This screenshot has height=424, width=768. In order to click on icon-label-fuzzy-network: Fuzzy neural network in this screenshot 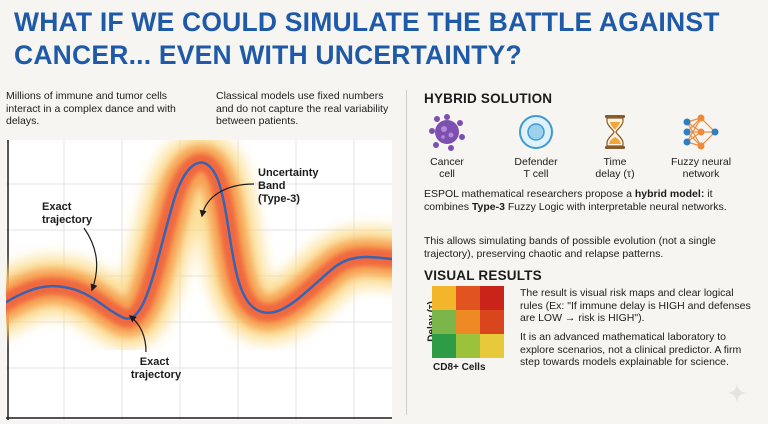, I will do `click(701, 168)`.